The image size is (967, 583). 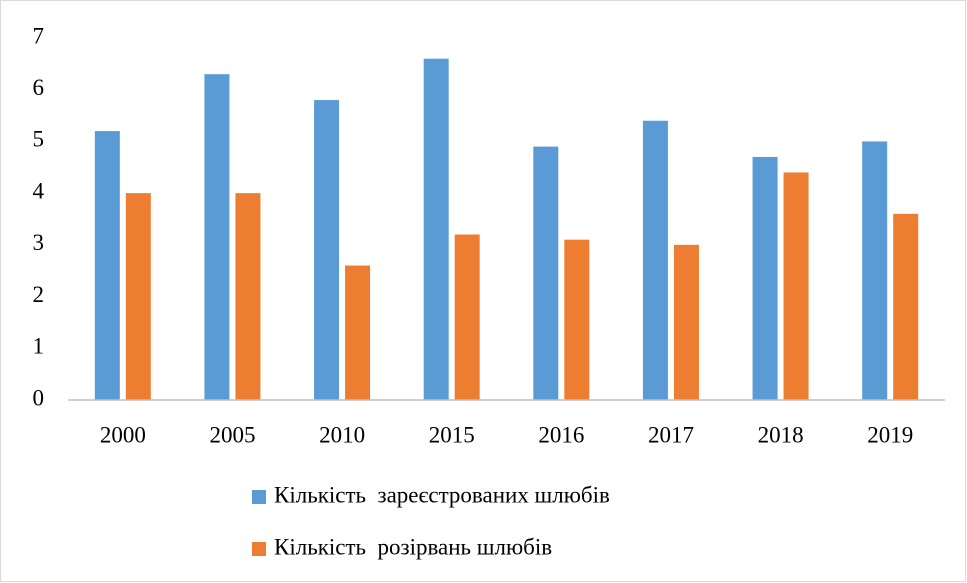 I want to click on legend-label: Кількість зареєстрованих шлюбів, so click(x=442, y=494).